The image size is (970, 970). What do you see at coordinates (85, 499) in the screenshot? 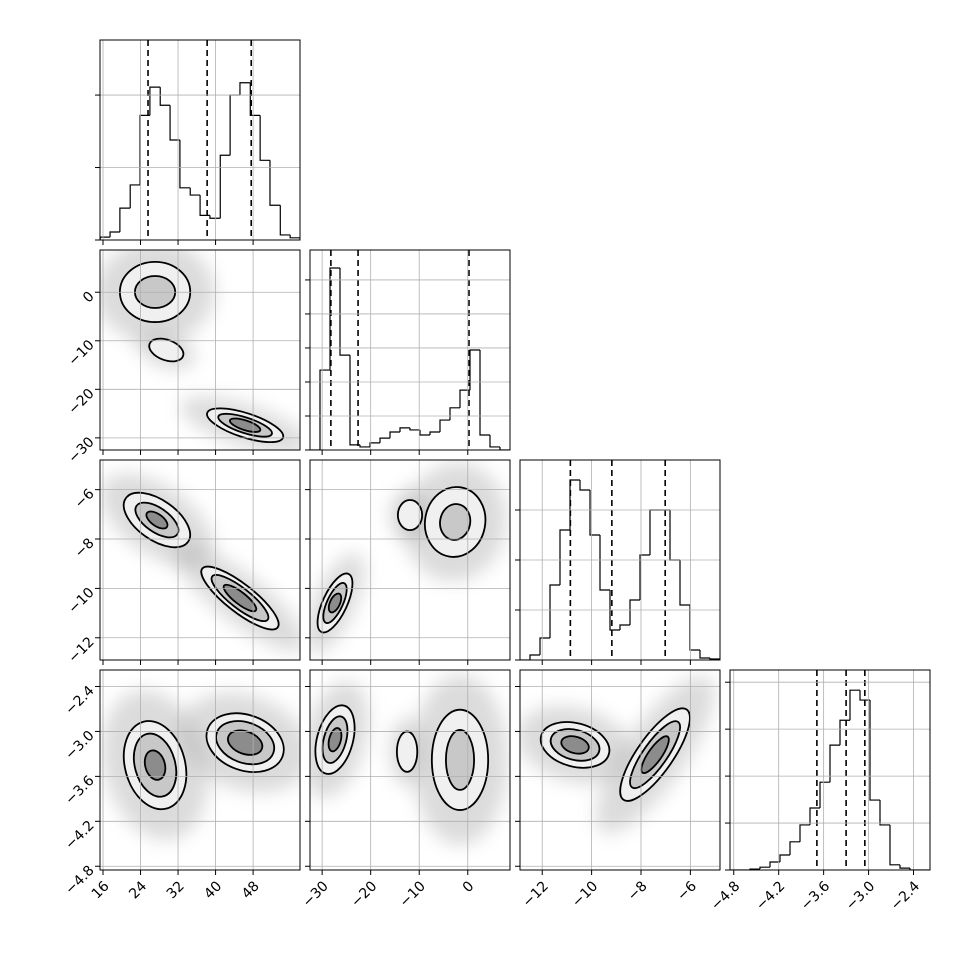
I see `y-tick-label: −6` at bounding box center [85, 499].